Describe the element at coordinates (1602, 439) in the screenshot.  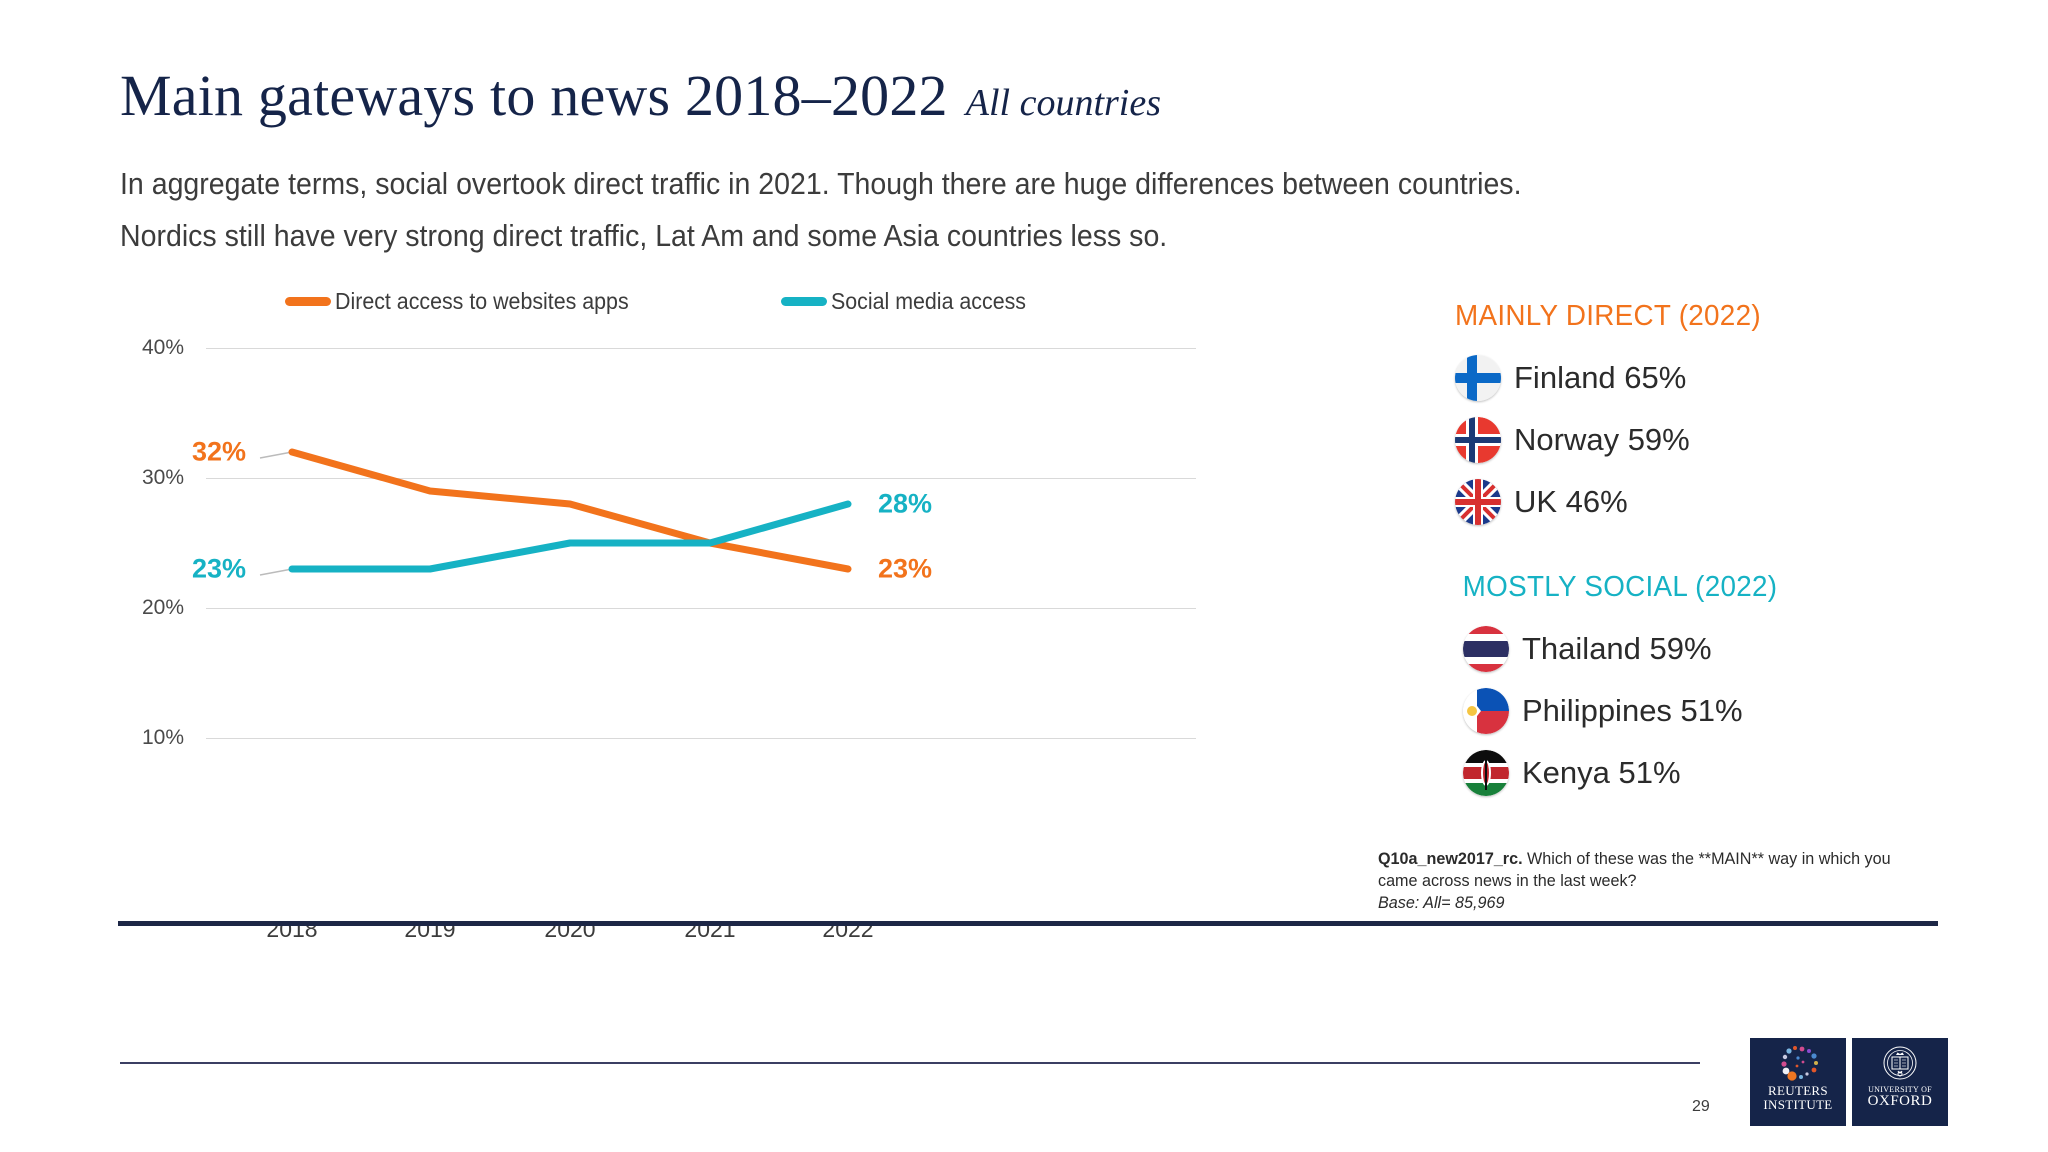
I see `country-label: Norway 59%` at that location.